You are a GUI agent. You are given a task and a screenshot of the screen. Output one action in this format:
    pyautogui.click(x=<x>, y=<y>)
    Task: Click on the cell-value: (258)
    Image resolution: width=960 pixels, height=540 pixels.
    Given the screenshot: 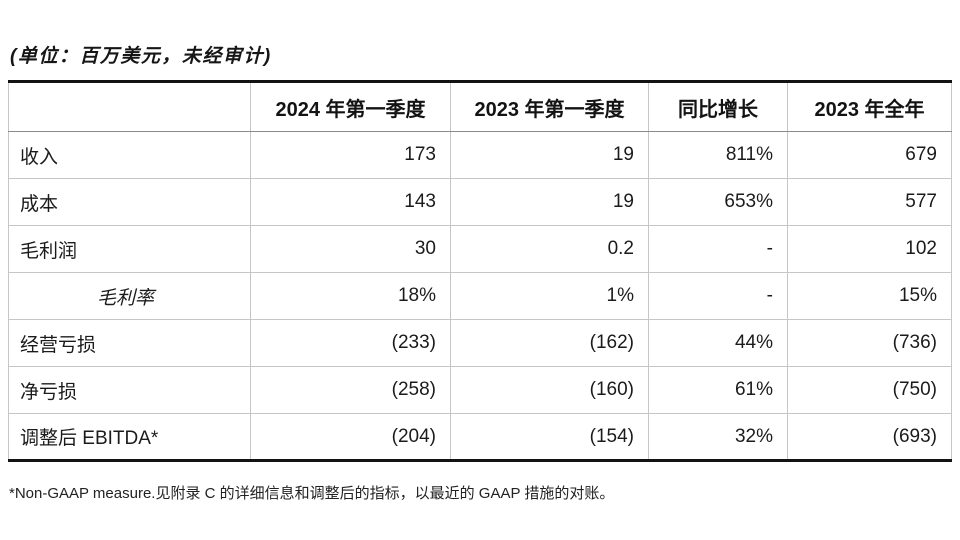 What is the action you would take?
    pyautogui.click(x=350, y=390)
    